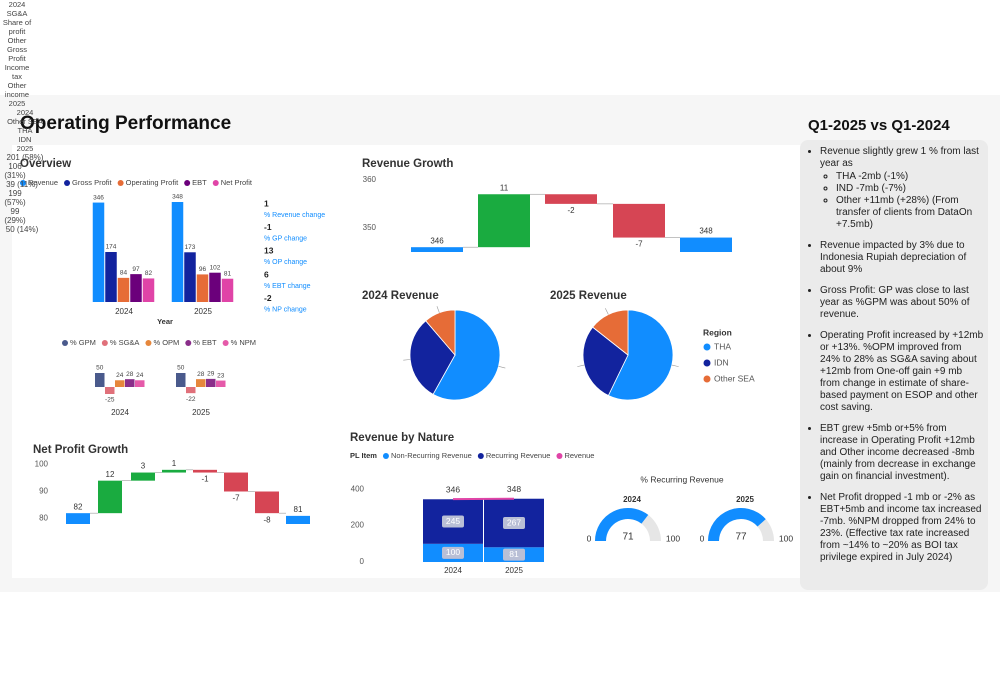 The image size is (1000, 685). Describe the element at coordinates (910, 177) in the screenshot. I see `sub-bullet: THA -2mb (-1%)` at that location.